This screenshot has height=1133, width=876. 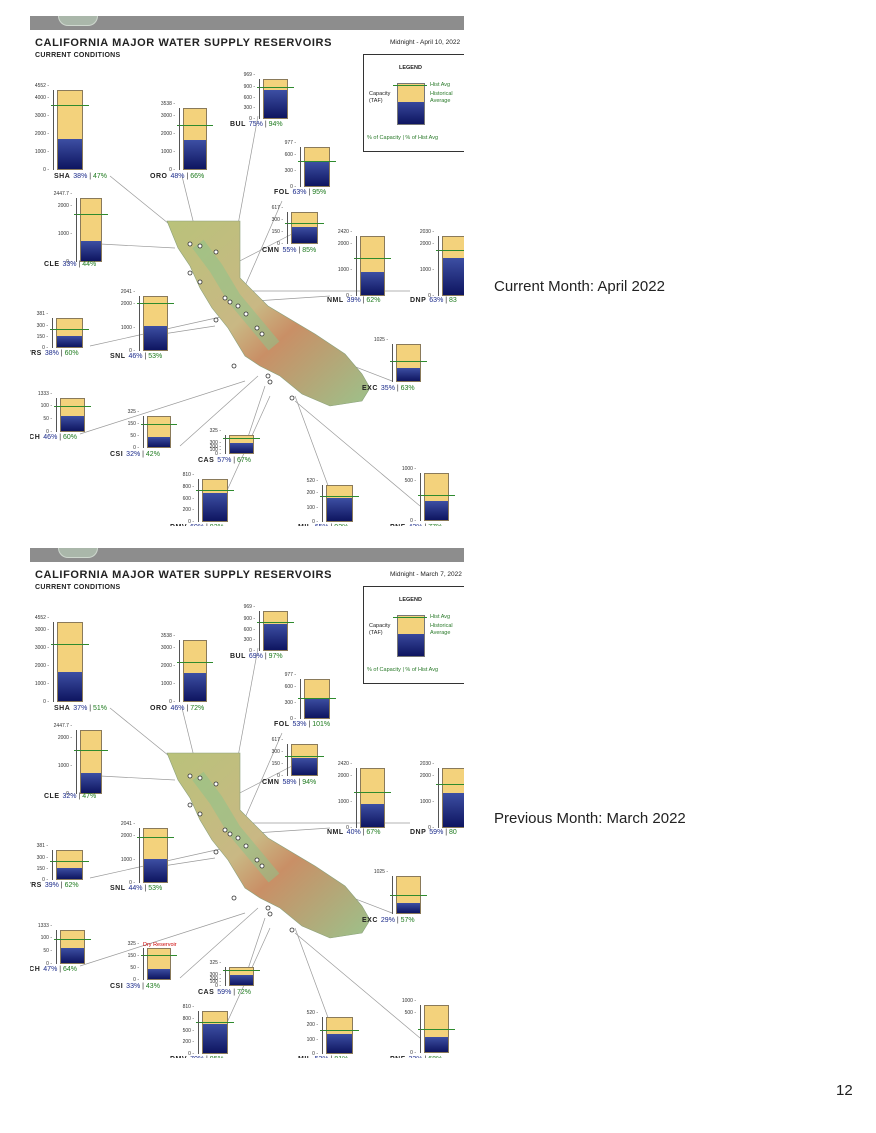 I want to click on legend-title: LEGEND, so click(x=410, y=600).